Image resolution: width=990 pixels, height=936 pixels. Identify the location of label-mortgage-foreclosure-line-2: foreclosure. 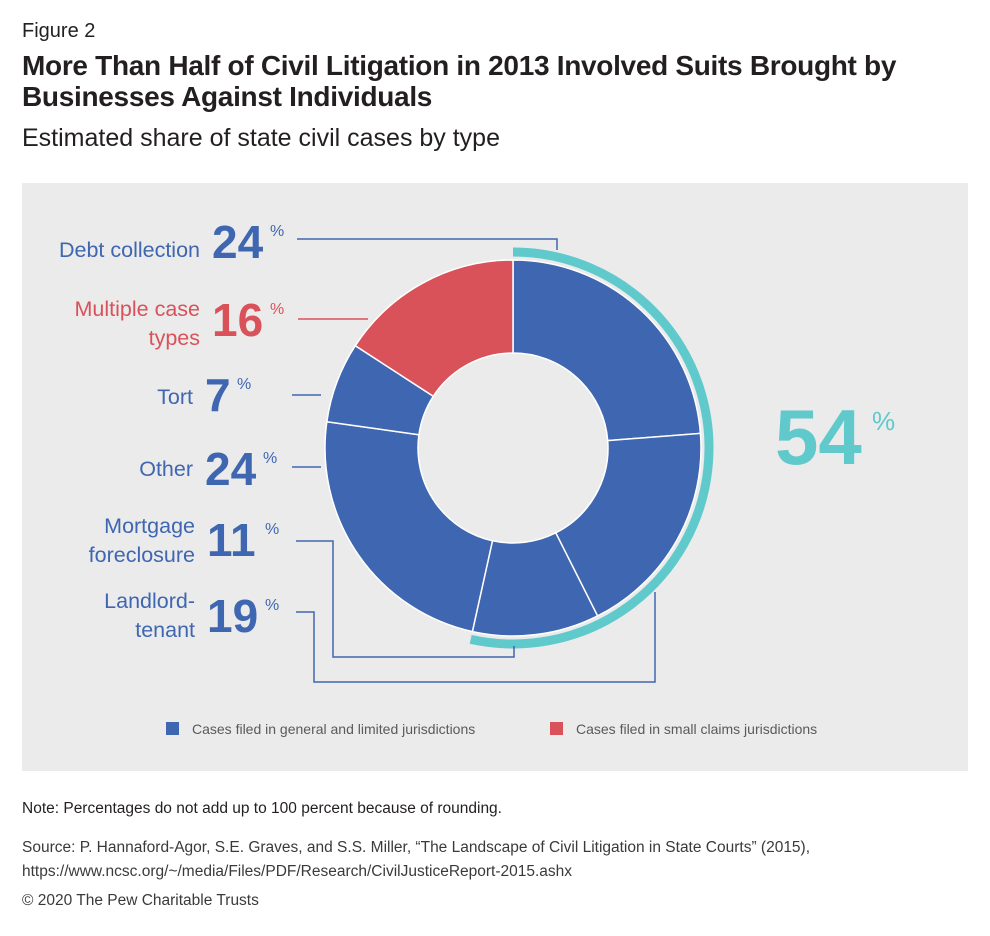
(142, 555).